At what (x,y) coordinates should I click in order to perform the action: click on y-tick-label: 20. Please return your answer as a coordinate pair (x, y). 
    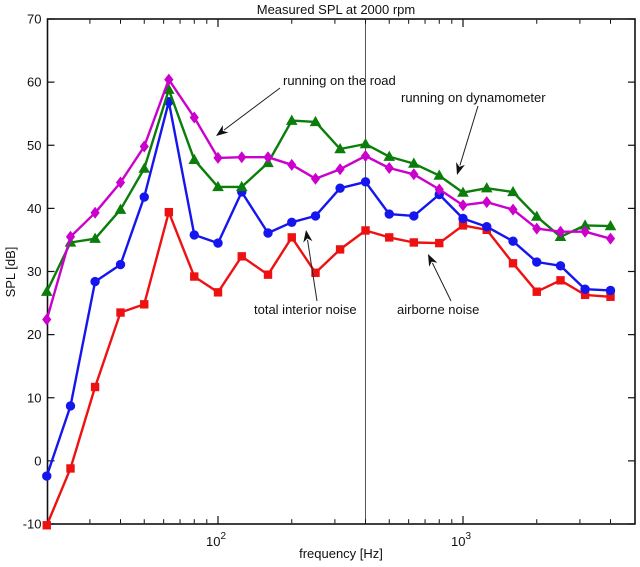
    Looking at the image, I should click on (34, 334).